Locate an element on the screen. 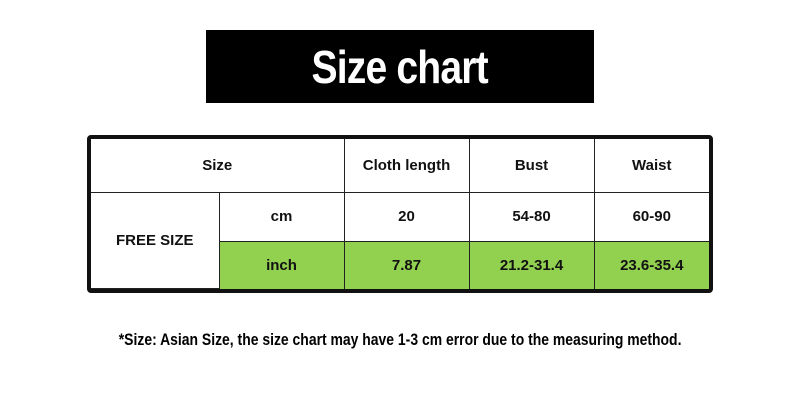  bust-cell: 54-80 is located at coordinates (531, 216).